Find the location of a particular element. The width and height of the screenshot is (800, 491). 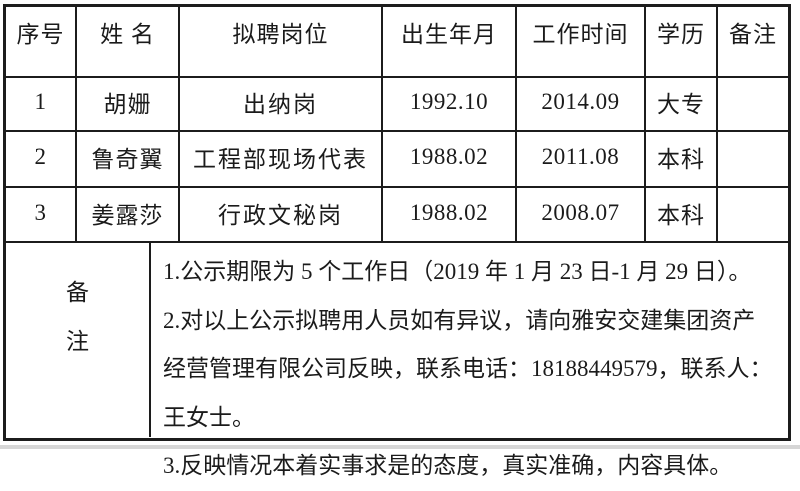

row1-cell-no: 1 is located at coordinates (41, 105).